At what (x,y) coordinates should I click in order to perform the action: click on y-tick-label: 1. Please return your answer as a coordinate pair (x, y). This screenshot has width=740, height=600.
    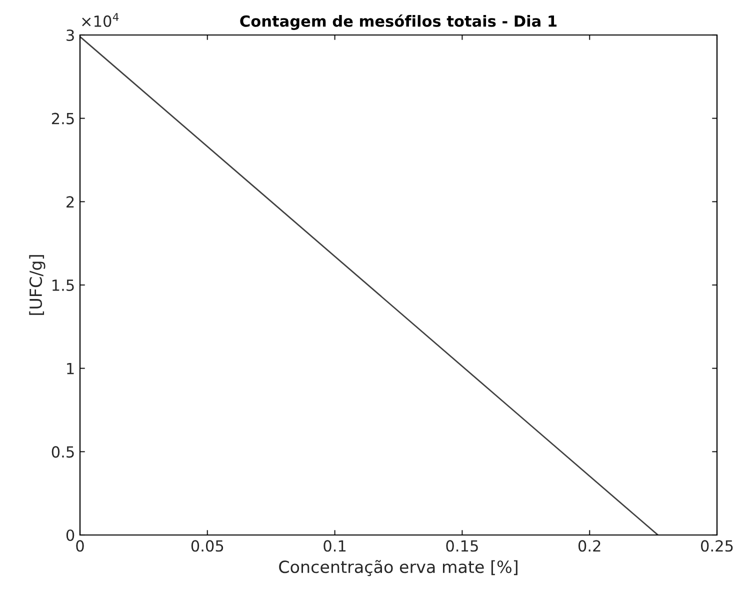
    Looking at the image, I should click on (70, 368).